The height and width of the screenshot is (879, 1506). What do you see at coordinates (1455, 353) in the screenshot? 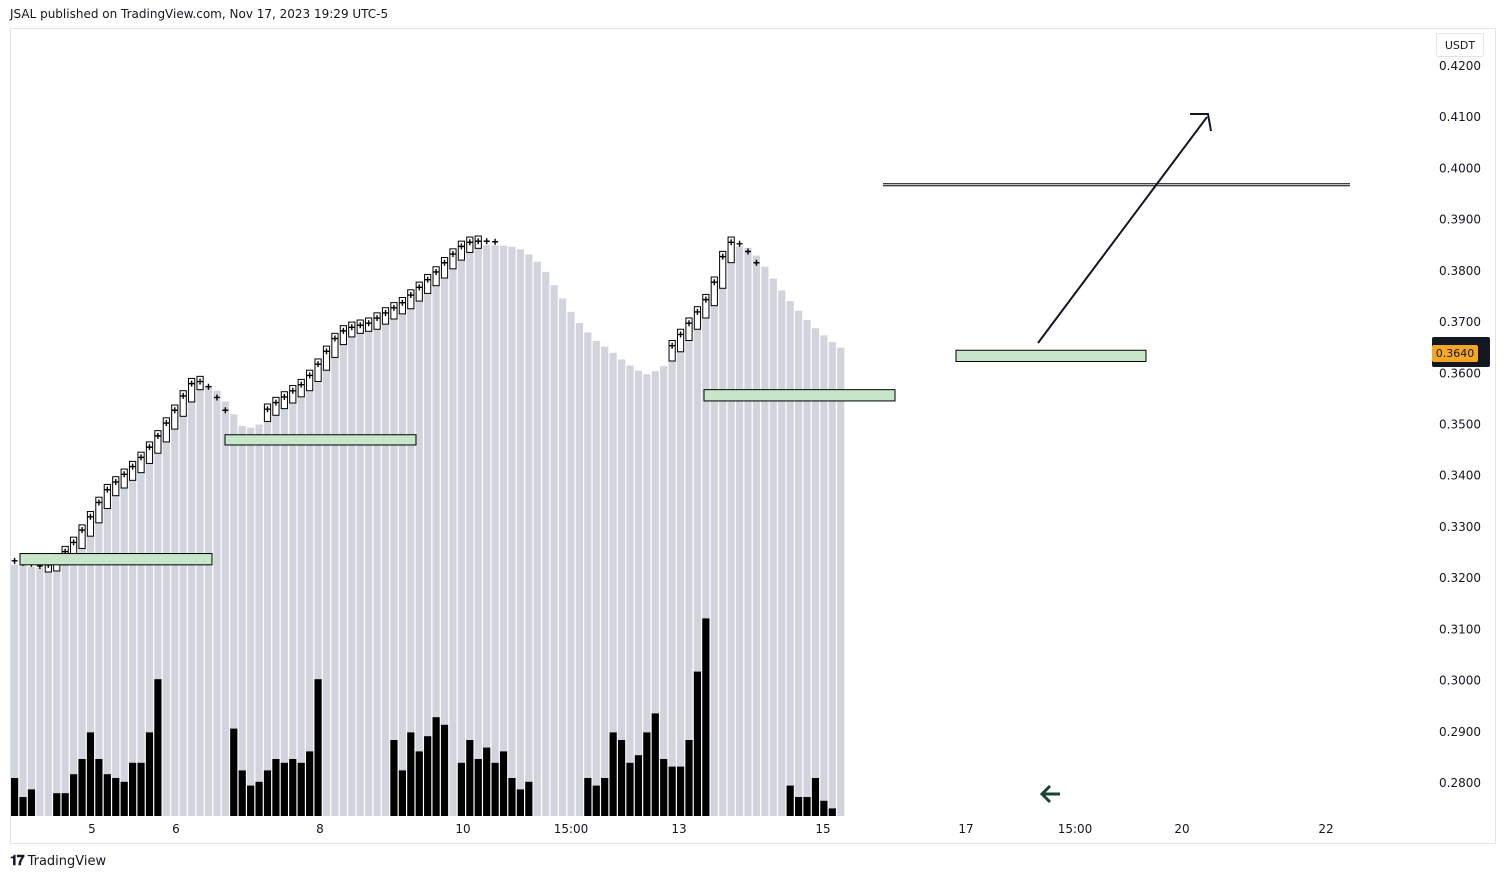
I see `last-price-label: 0.3640` at bounding box center [1455, 353].